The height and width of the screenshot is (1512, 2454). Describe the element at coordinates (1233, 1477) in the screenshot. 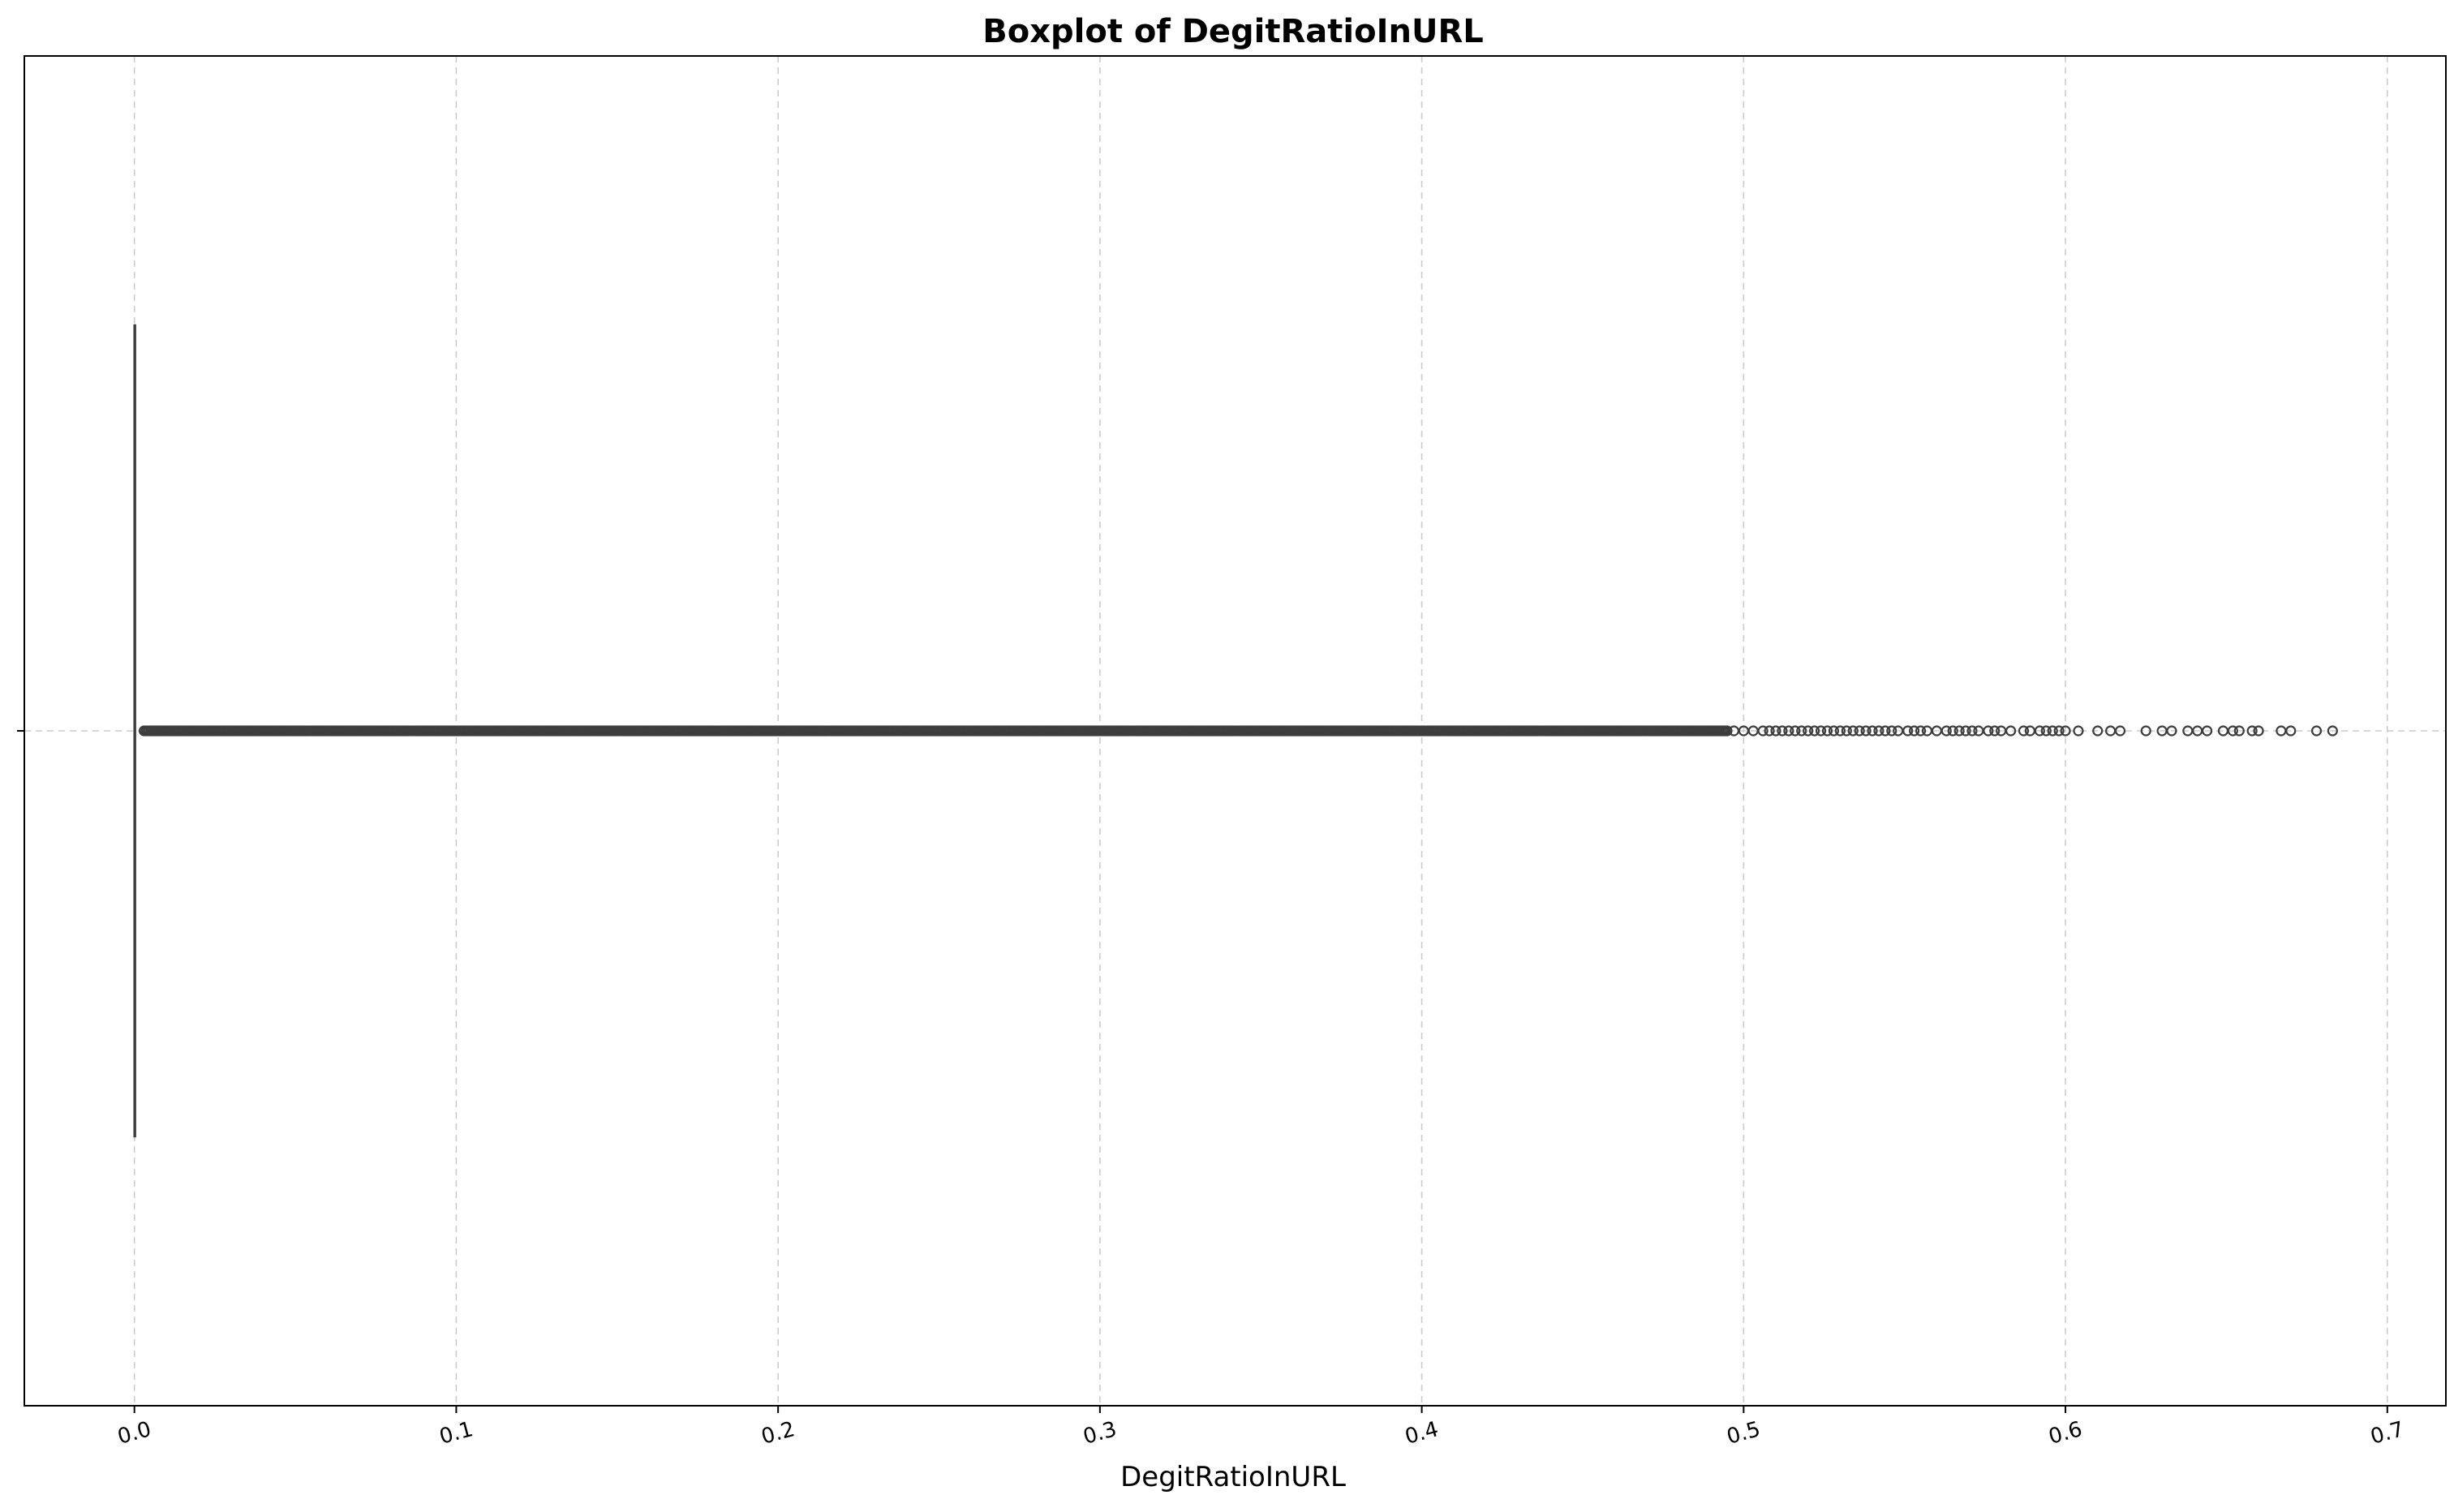

I see `x-axis-label: DegitRatioInURL` at that location.